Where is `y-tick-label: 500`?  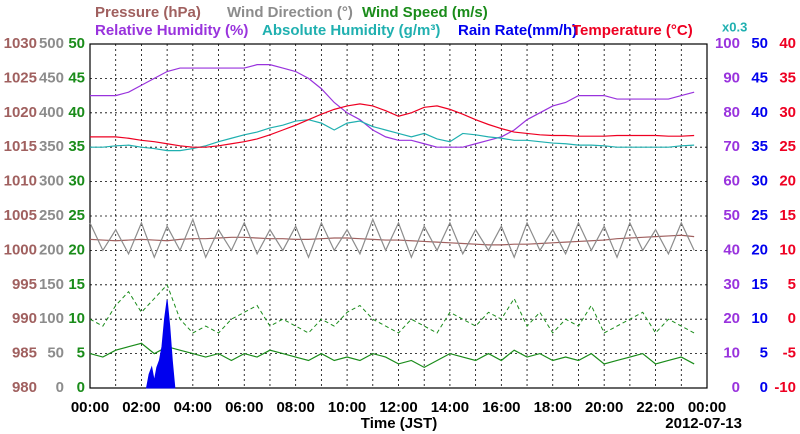 y-tick-label: 500 is located at coordinates (51, 43).